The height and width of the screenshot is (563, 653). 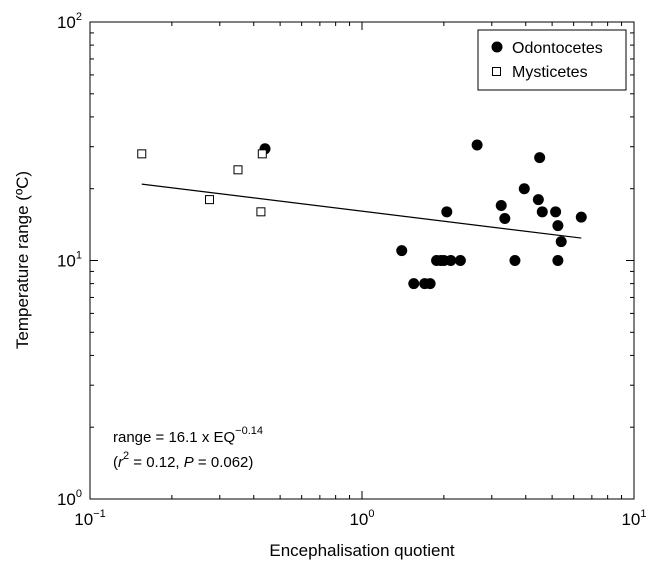 I want to click on legend: Odontocetes Mysticetes, so click(x=552, y=60).